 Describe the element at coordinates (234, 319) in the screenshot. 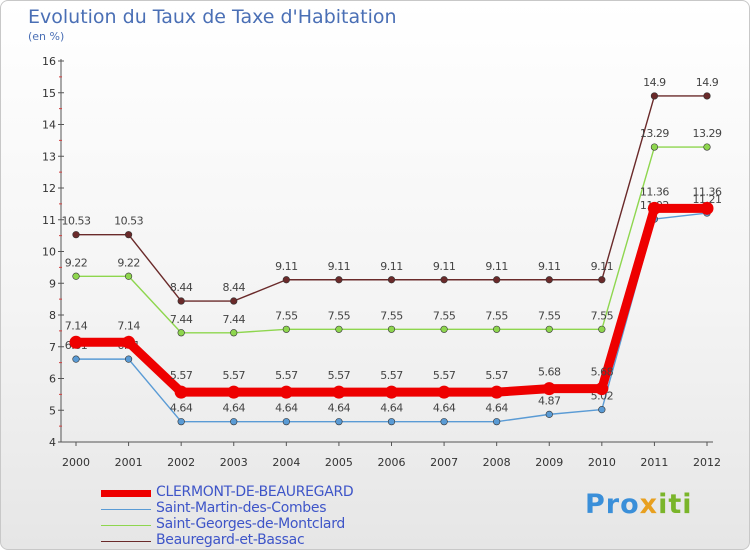

I see `data-label-saint-georges-de-montclard: 7.44` at that location.